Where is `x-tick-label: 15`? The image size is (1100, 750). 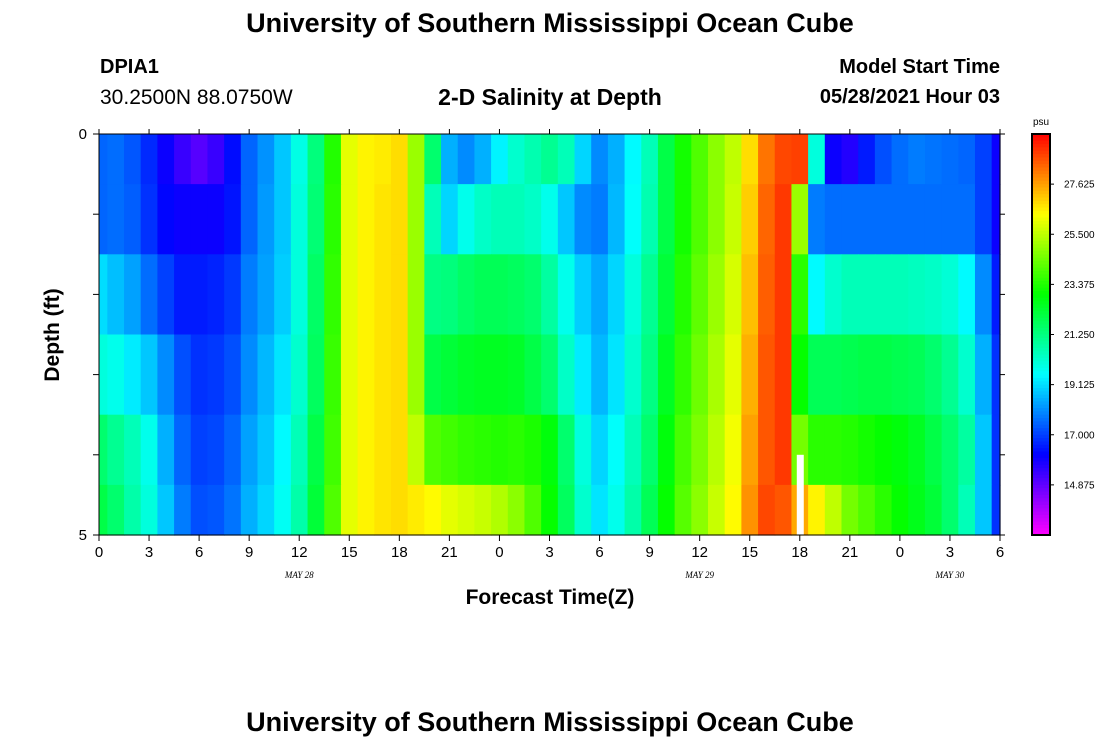 x-tick-label: 15 is located at coordinates (749, 552).